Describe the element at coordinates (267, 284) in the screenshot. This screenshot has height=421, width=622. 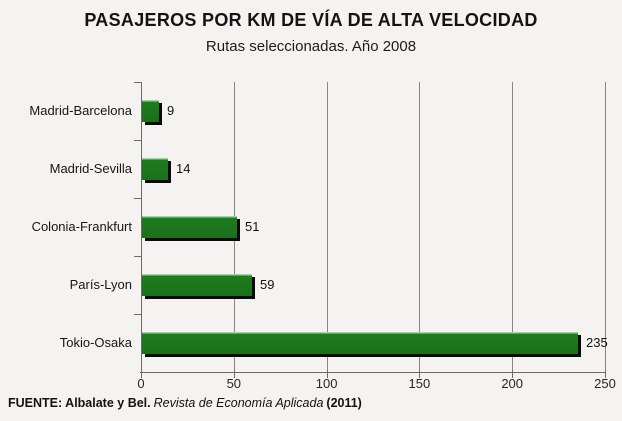
I see `value-label: 59` at that location.